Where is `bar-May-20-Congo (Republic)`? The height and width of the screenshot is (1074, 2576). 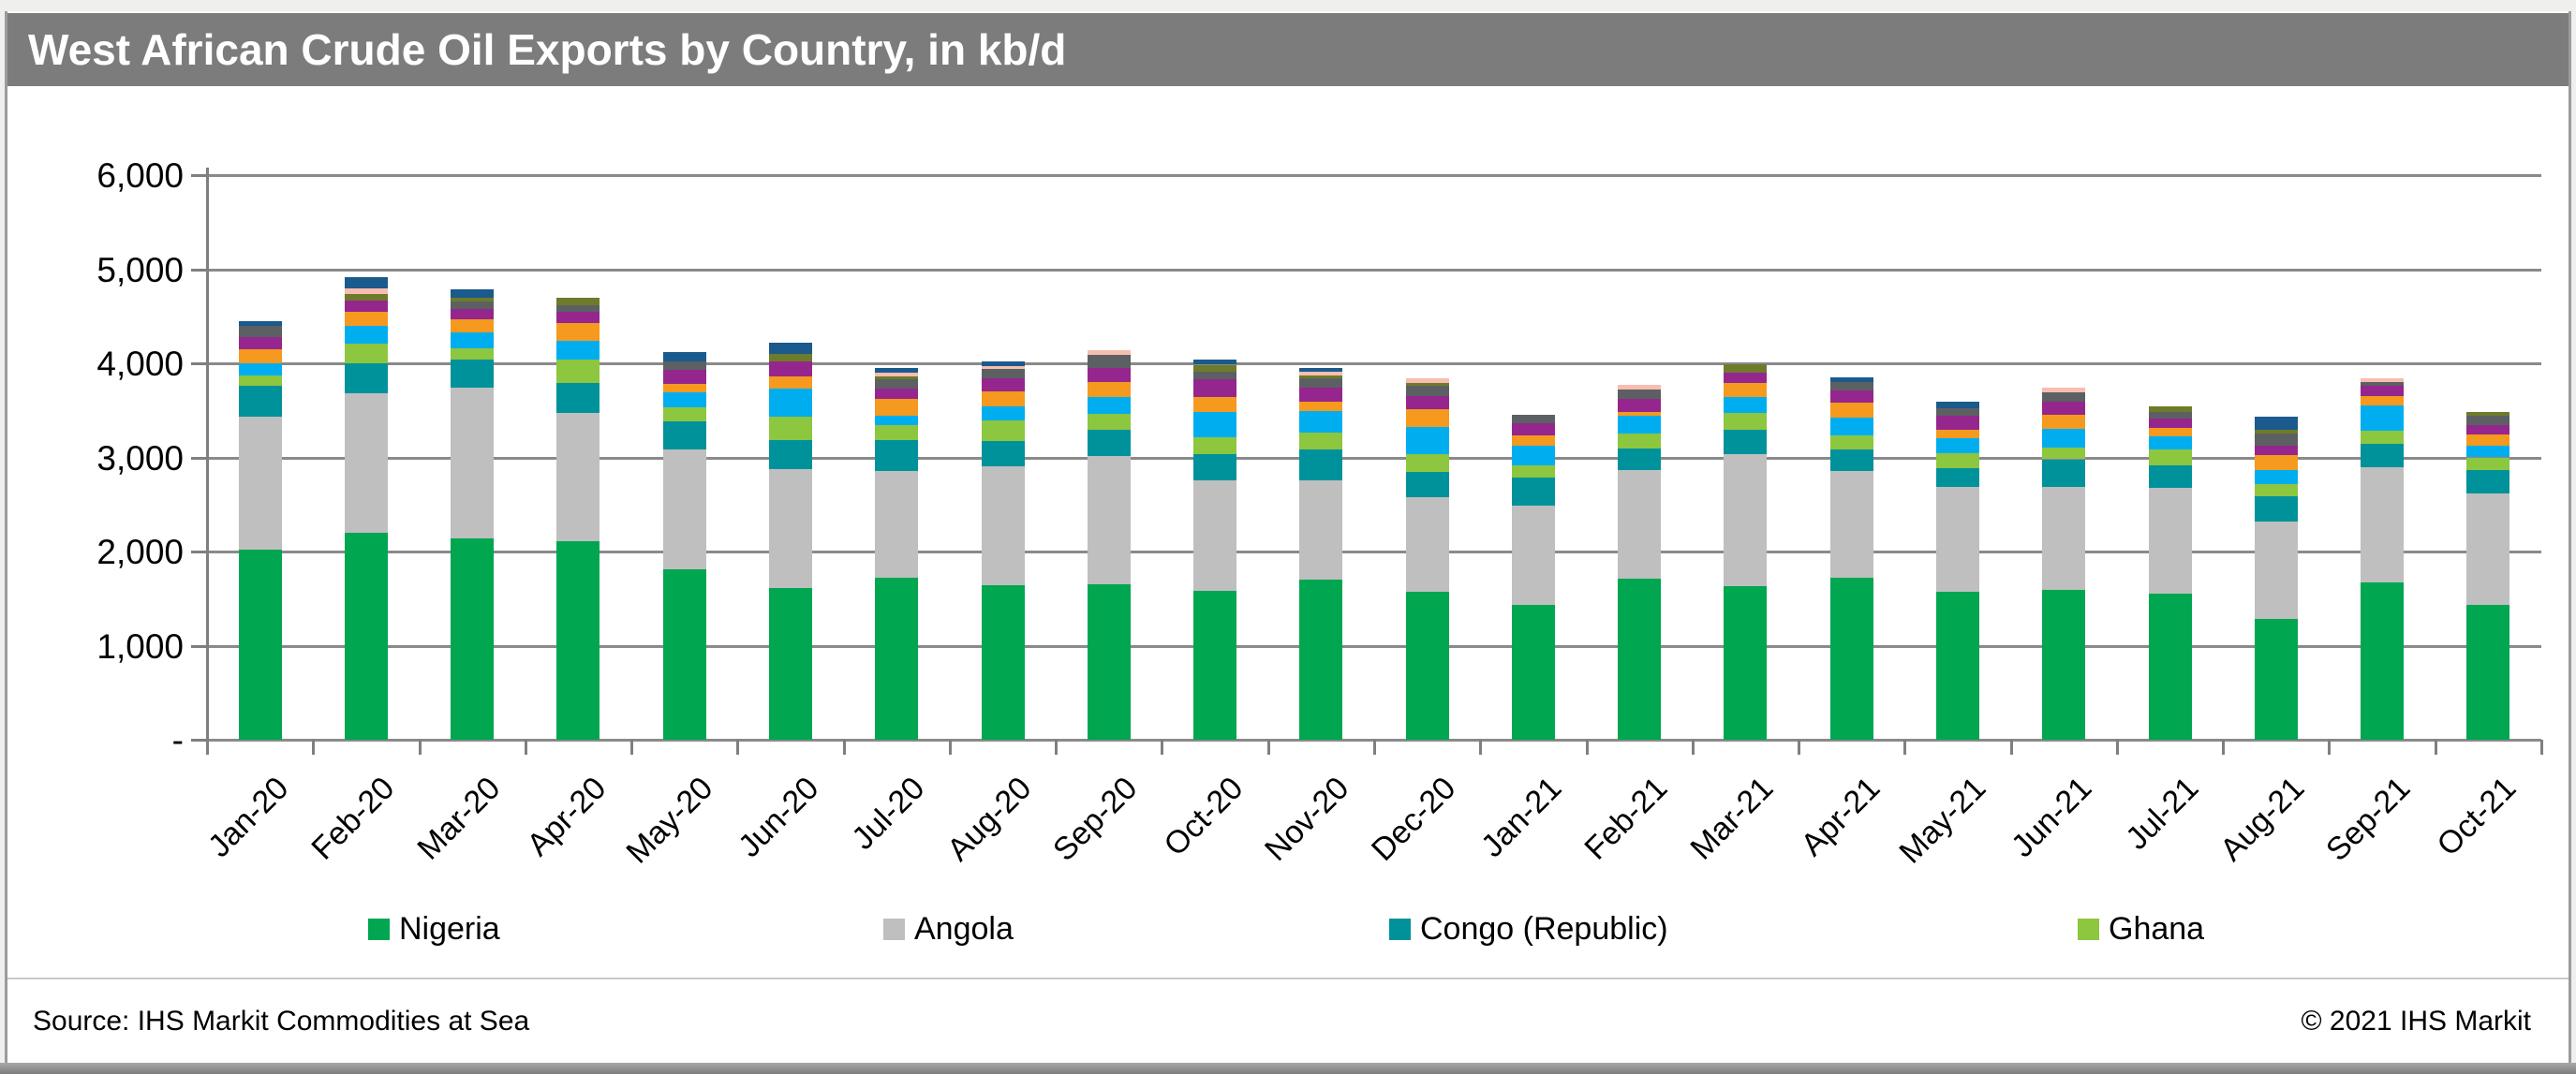
bar-May-20-Congo (Republic) is located at coordinates (684, 434).